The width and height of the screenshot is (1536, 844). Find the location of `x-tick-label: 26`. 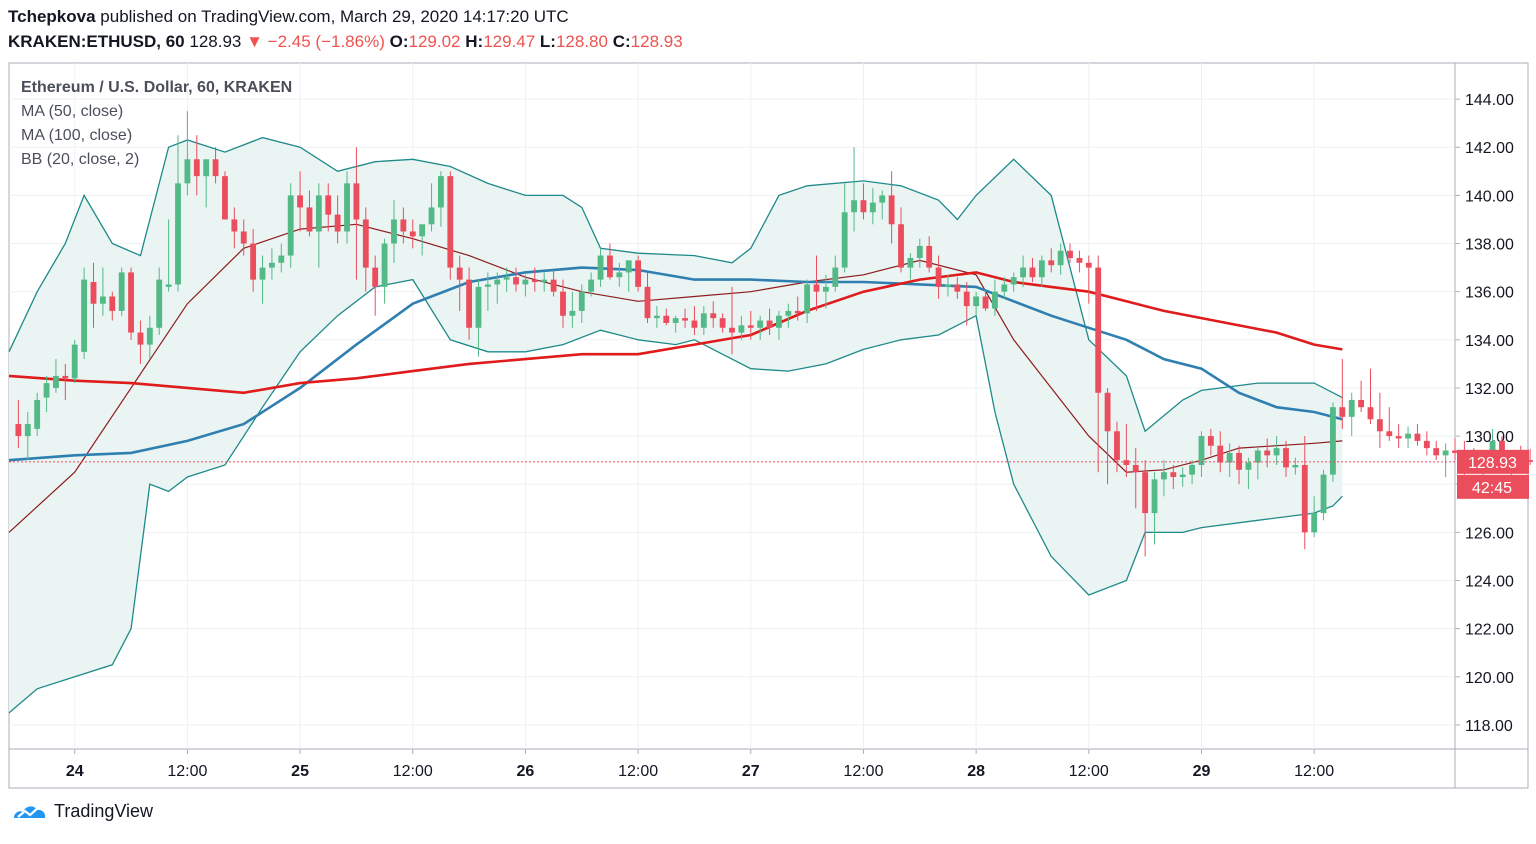

x-tick-label: 26 is located at coordinates (526, 771).